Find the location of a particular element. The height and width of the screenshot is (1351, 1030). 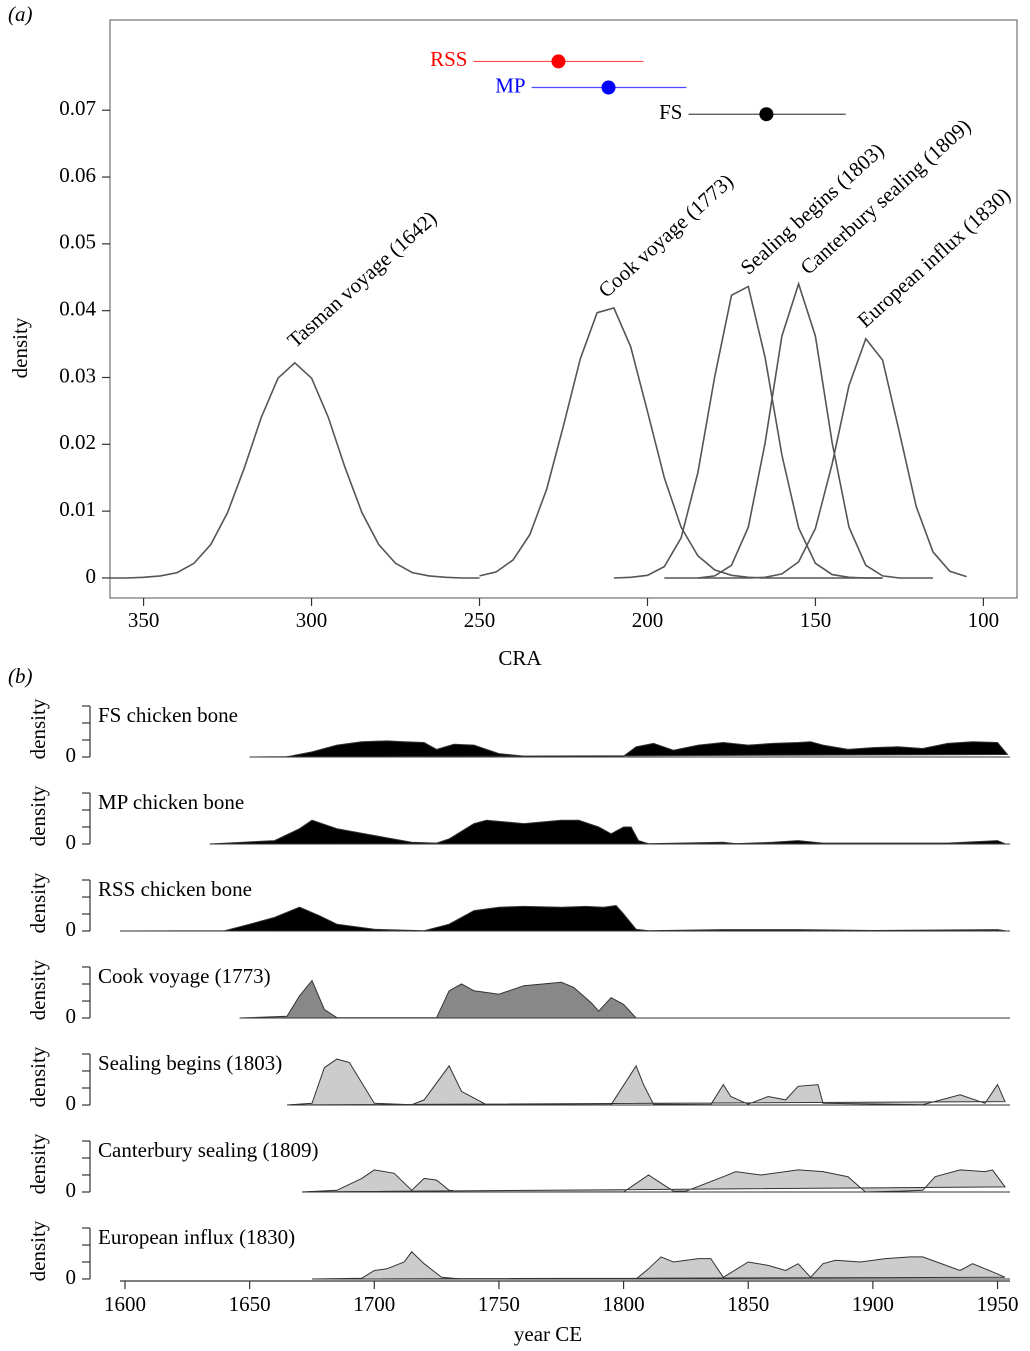

panel-label: (a) is located at coordinates (20, 14).